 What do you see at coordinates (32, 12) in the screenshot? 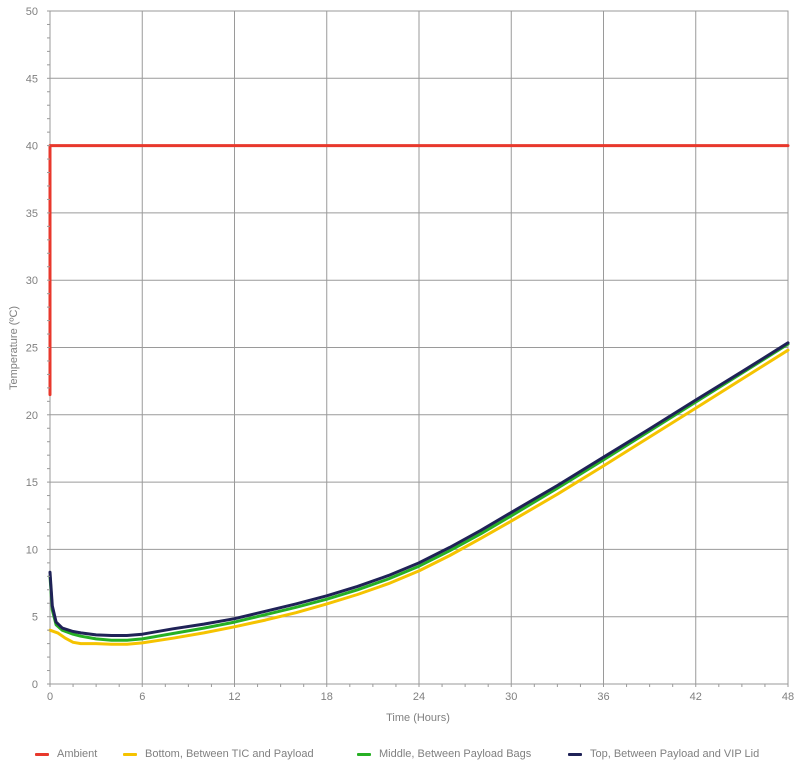
I see `y-tick-label: 50` at bounding box center [32, 12].